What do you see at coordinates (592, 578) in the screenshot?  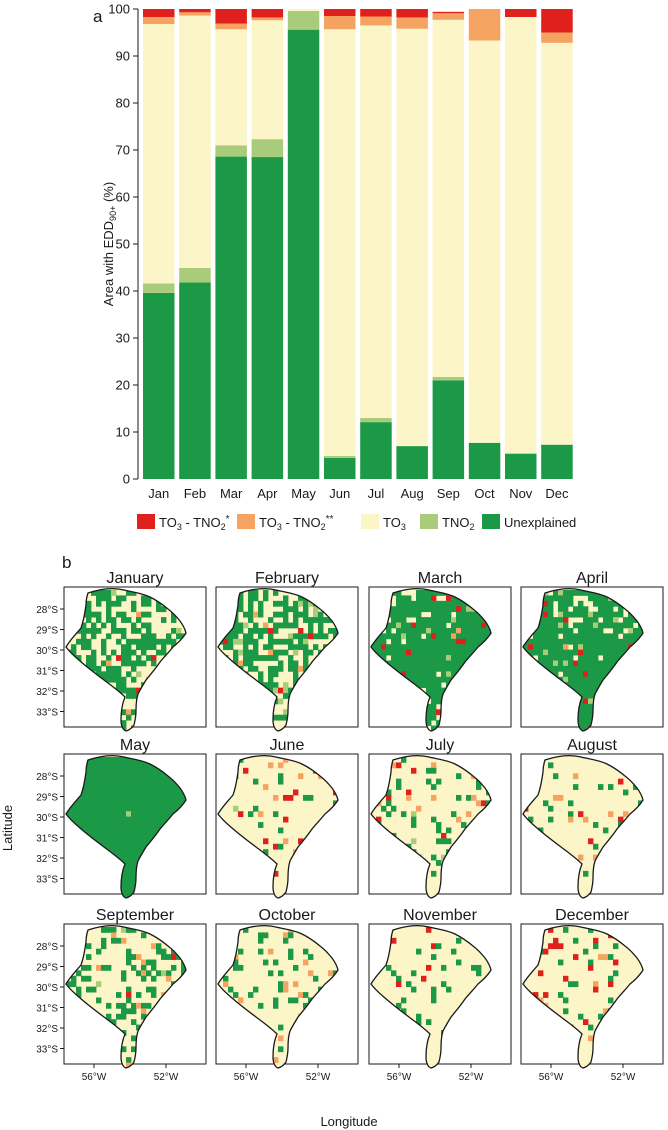 I see `map-panel-title: April` at bounding box center [592, 578].